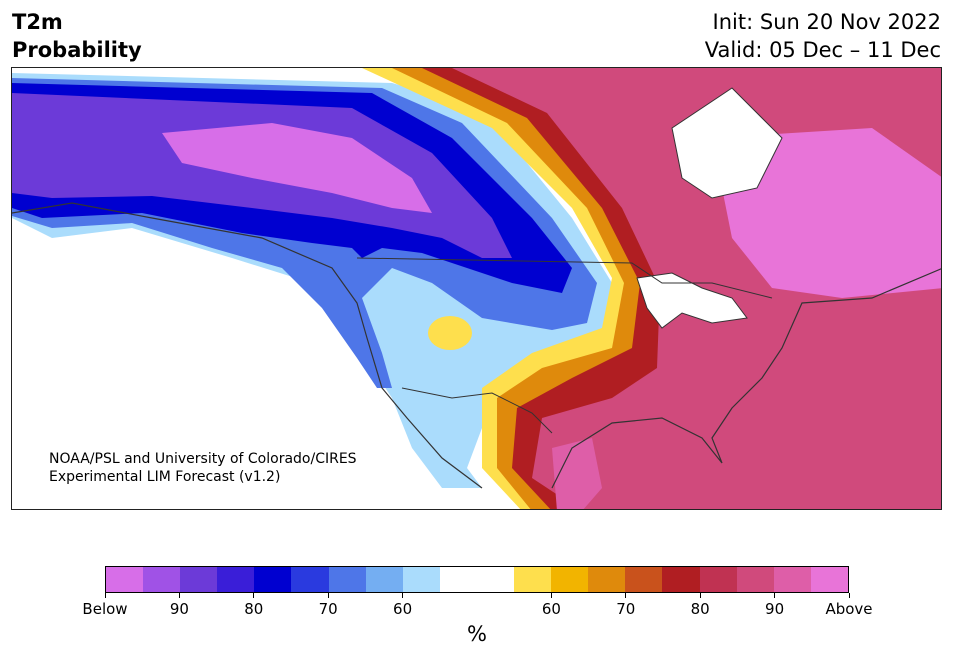  What do you see at coordinates (746, 378) in the screenshot?
I see `atlantic-coastline` at bounding box center [746, 378].